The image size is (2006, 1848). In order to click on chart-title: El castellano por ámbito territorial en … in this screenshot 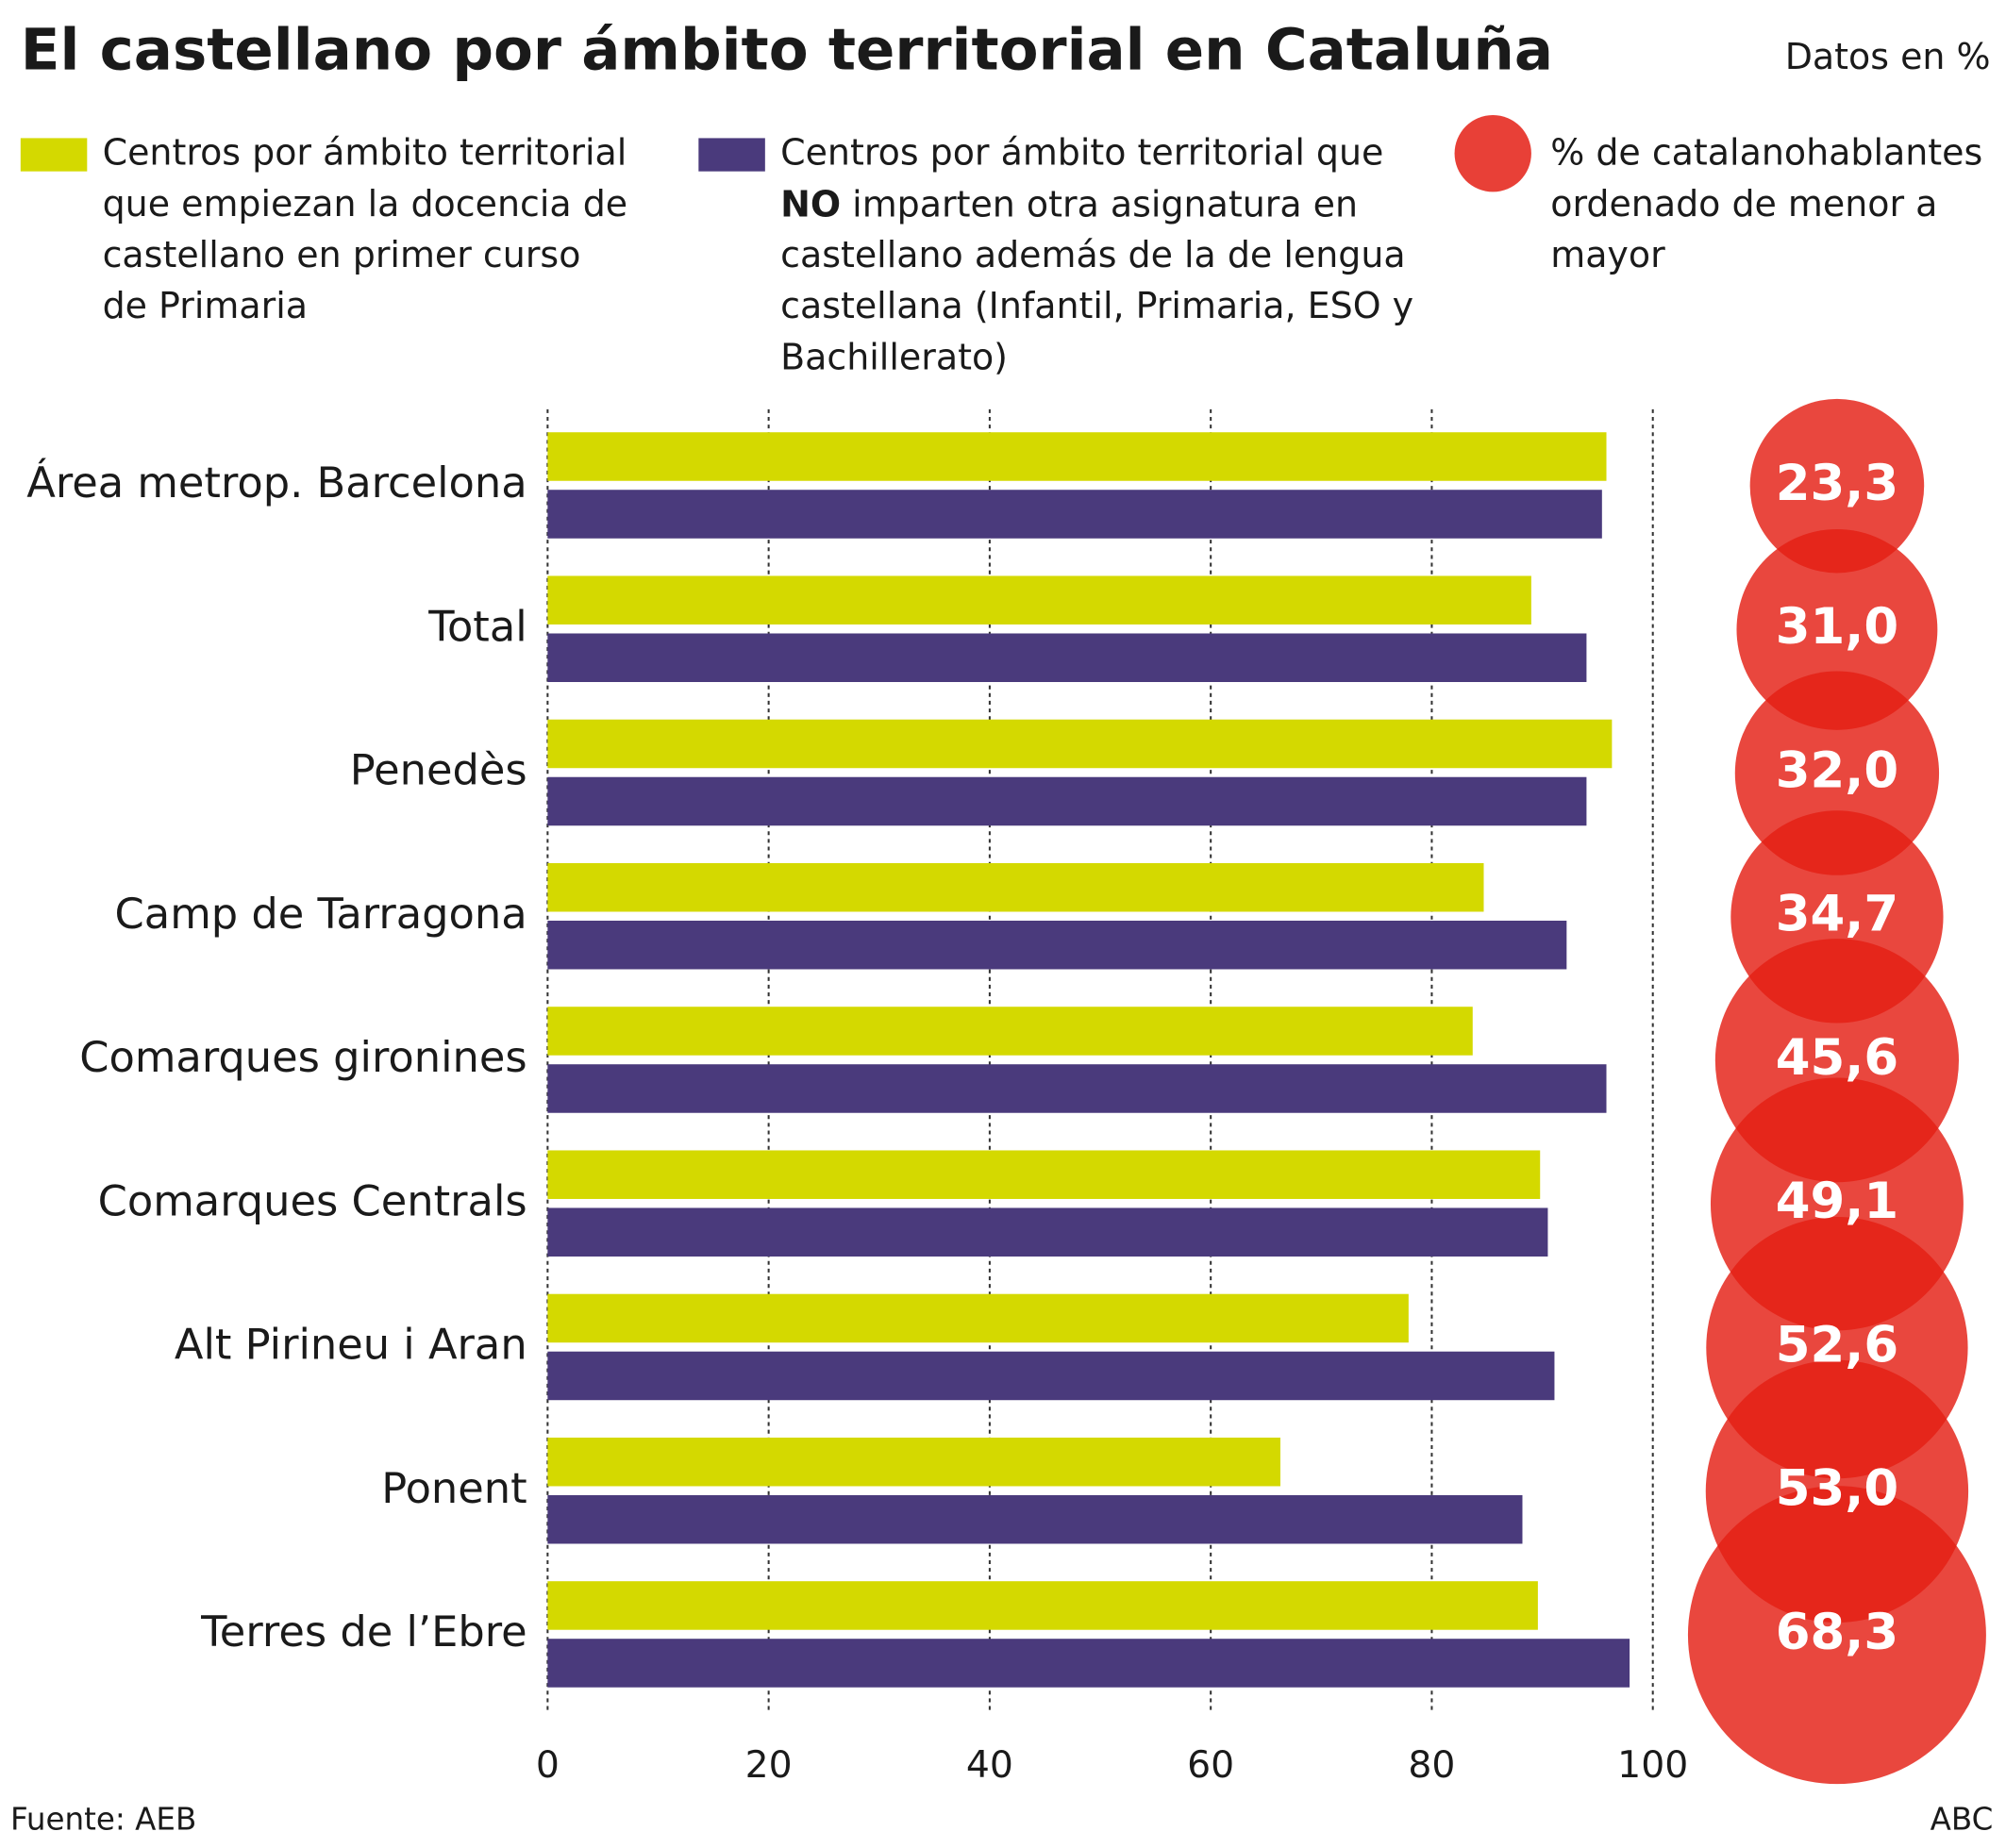, I will do `click(787, 51)`.